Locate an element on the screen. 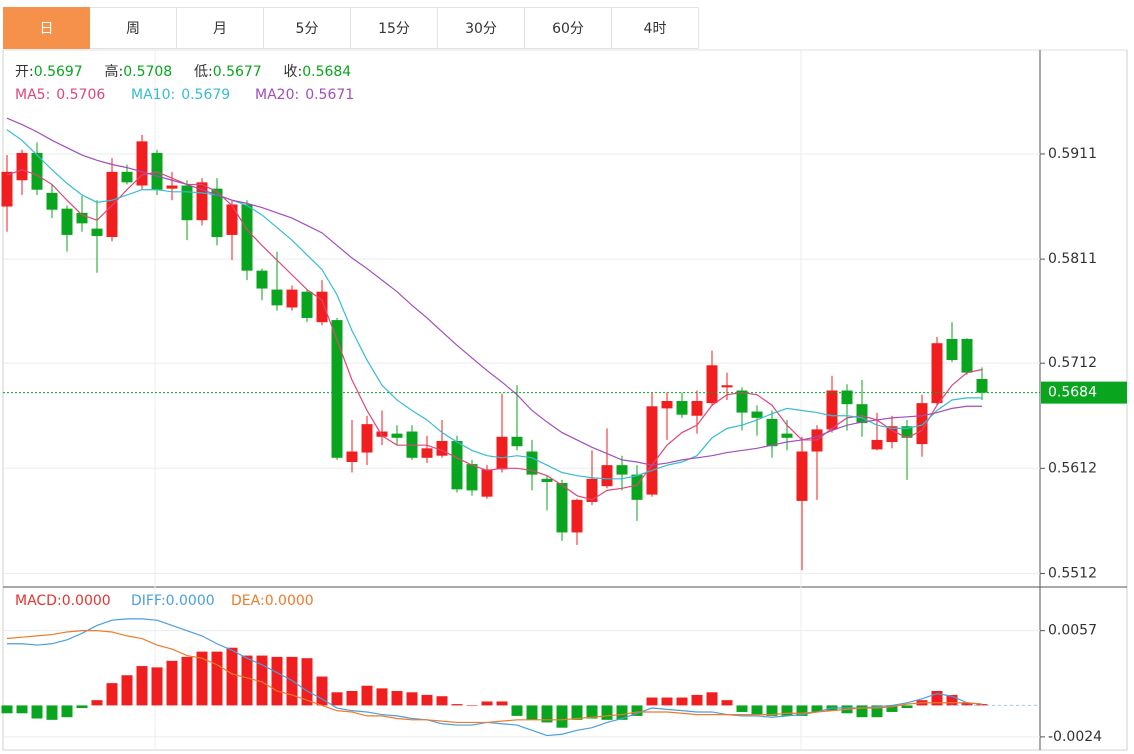 This screenshot has width=1134, height=754. ohlc-label: 开: is located at coordinates (24, 72).